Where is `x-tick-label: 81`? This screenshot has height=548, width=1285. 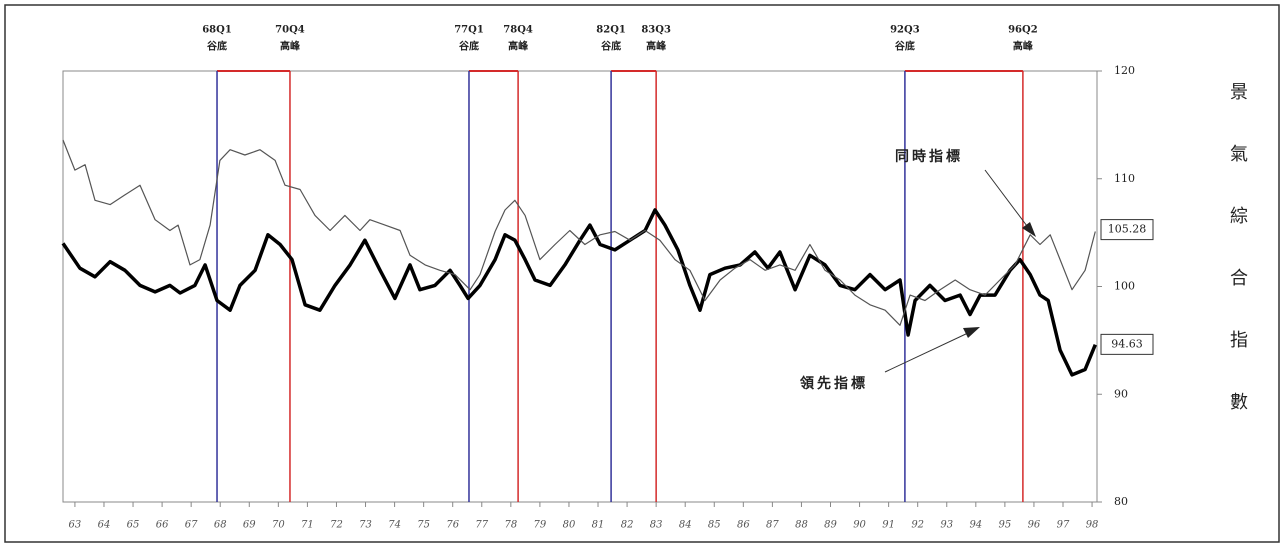
x-tick-label: 81 is located at coordinates (598, 525).